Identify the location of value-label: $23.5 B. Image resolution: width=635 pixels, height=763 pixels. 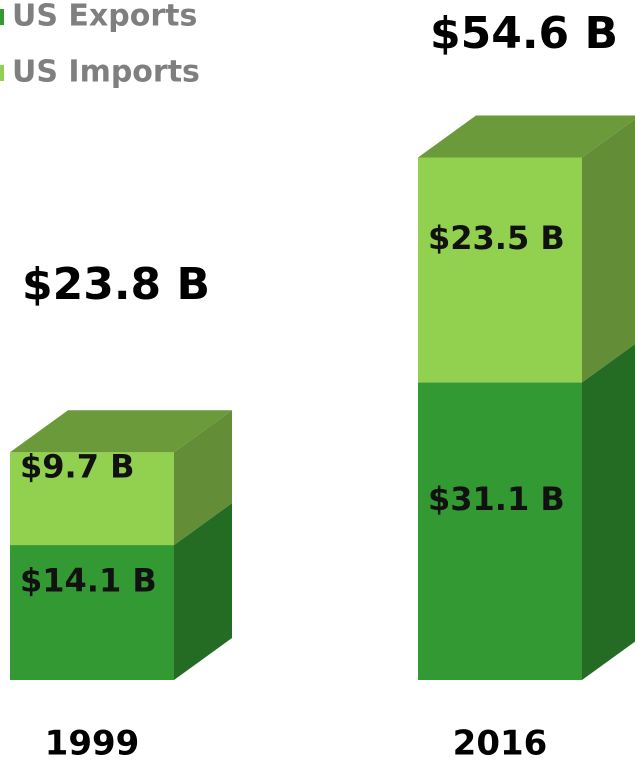
(496, 238).